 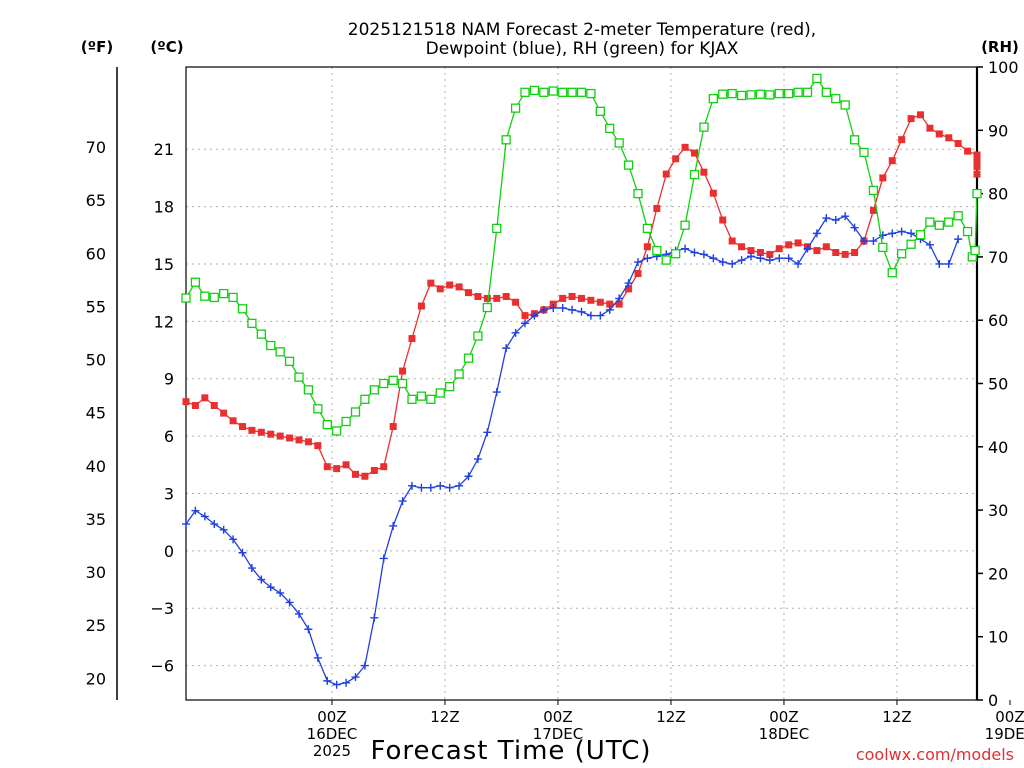 I want to click on chart-title-line-2: Dewpoint (blue), RH (green) for KJAX, so click(x=582, y=49).